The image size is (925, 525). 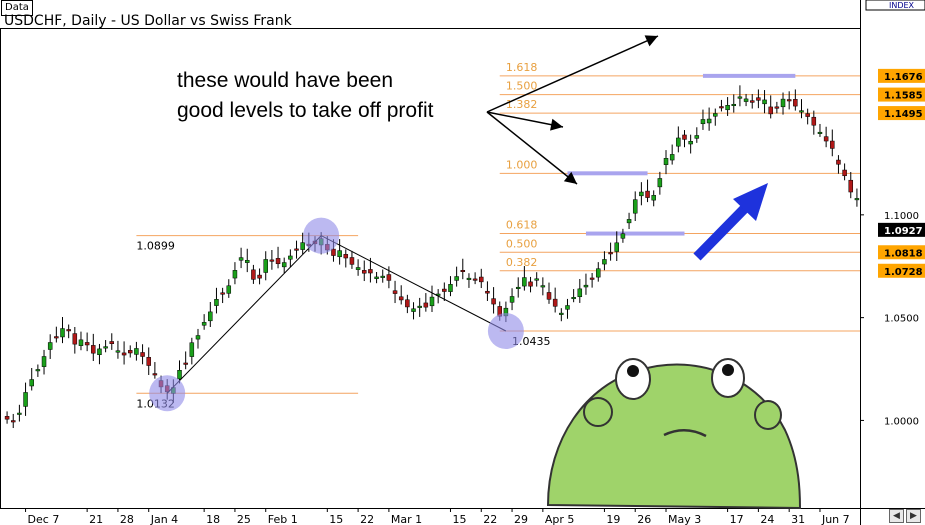 What do you see at coordinates (913, 516) in the screenshot?
I see `arrow-right-icon: ▶` at bounding box center [913, 516].